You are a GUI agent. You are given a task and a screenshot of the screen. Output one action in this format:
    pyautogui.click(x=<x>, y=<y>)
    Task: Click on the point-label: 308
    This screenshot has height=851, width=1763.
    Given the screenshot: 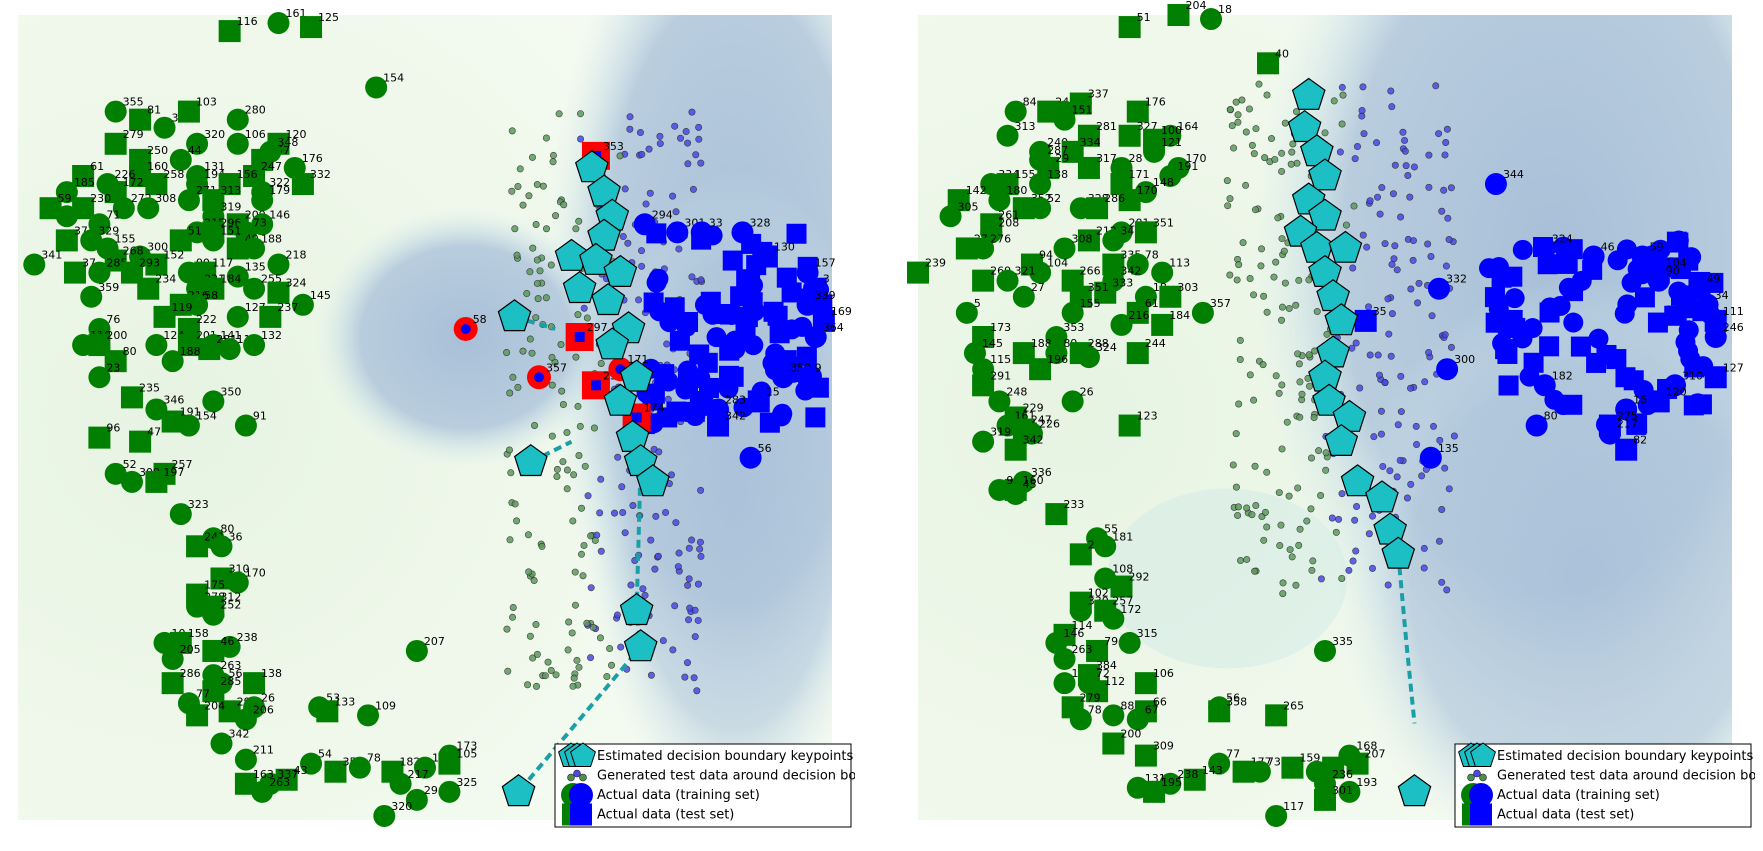 What is the action you would take?
    pyautogui.click(x=1082, y=238)
    